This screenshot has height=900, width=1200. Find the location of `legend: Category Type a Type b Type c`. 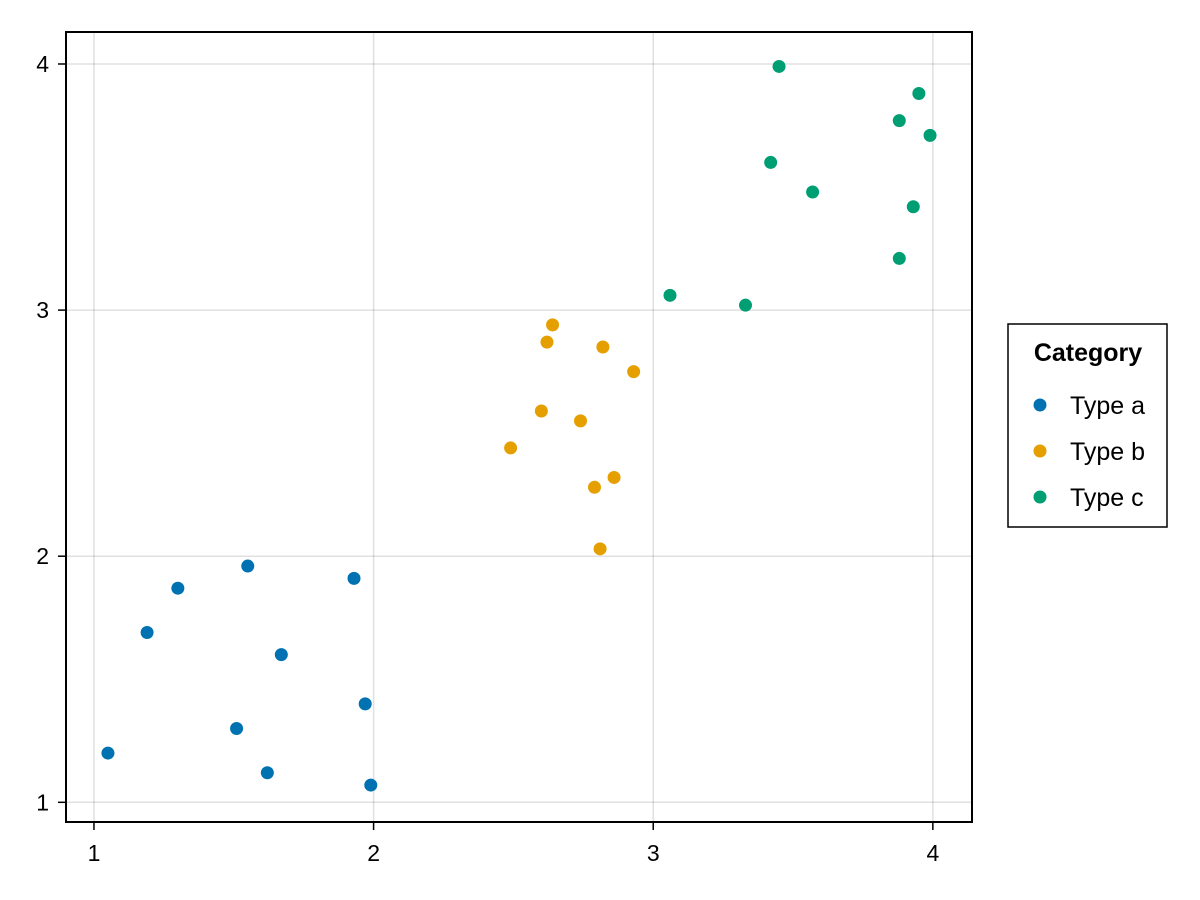

legend: Category Type a Type b Type c is located at coordinates (1087, 425).